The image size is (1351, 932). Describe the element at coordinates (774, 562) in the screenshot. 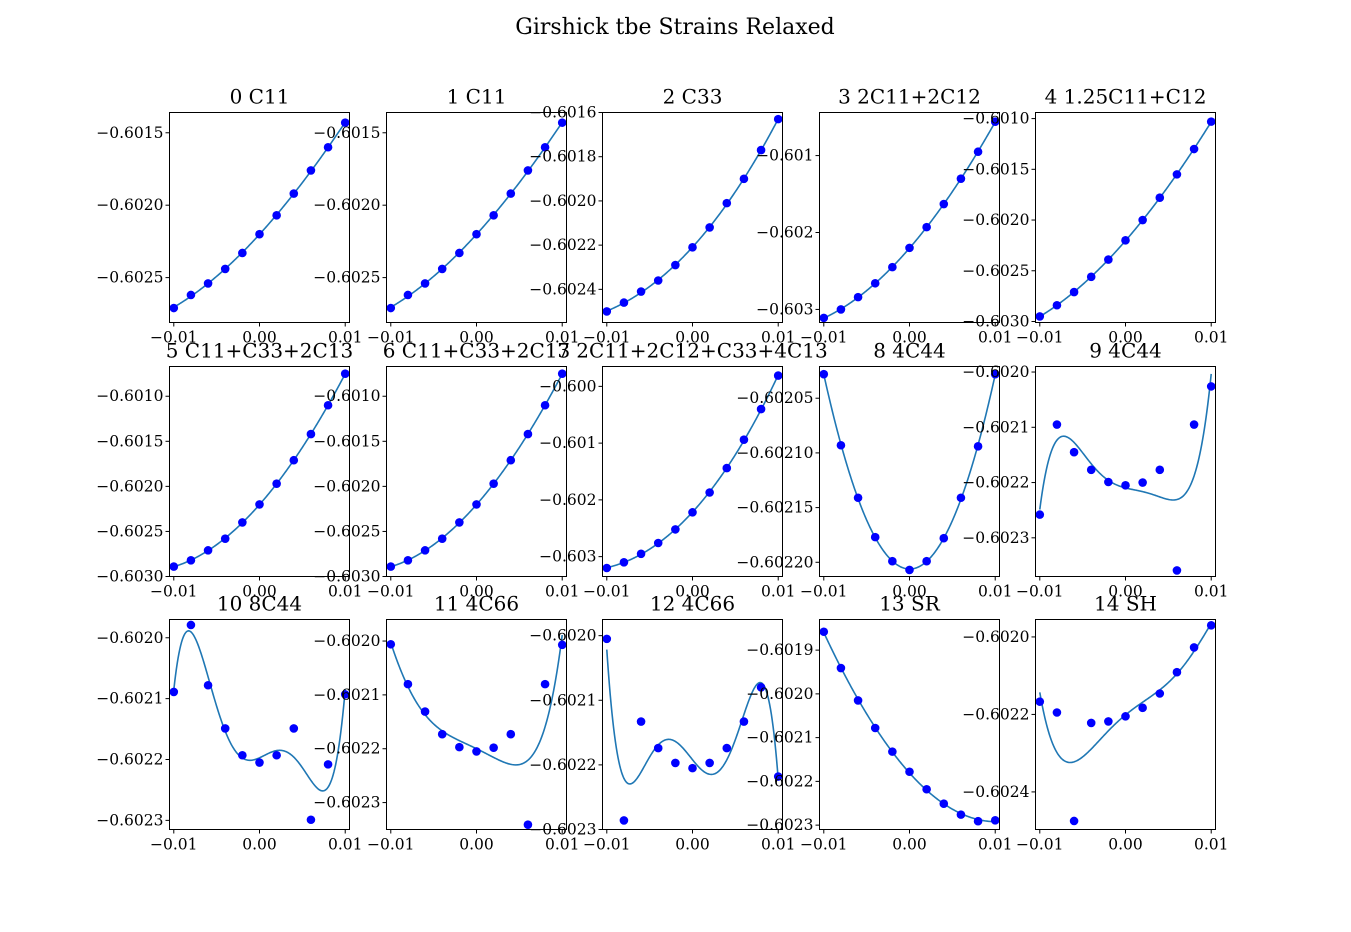

I see `y-tick-label: −0.60220` at that location.